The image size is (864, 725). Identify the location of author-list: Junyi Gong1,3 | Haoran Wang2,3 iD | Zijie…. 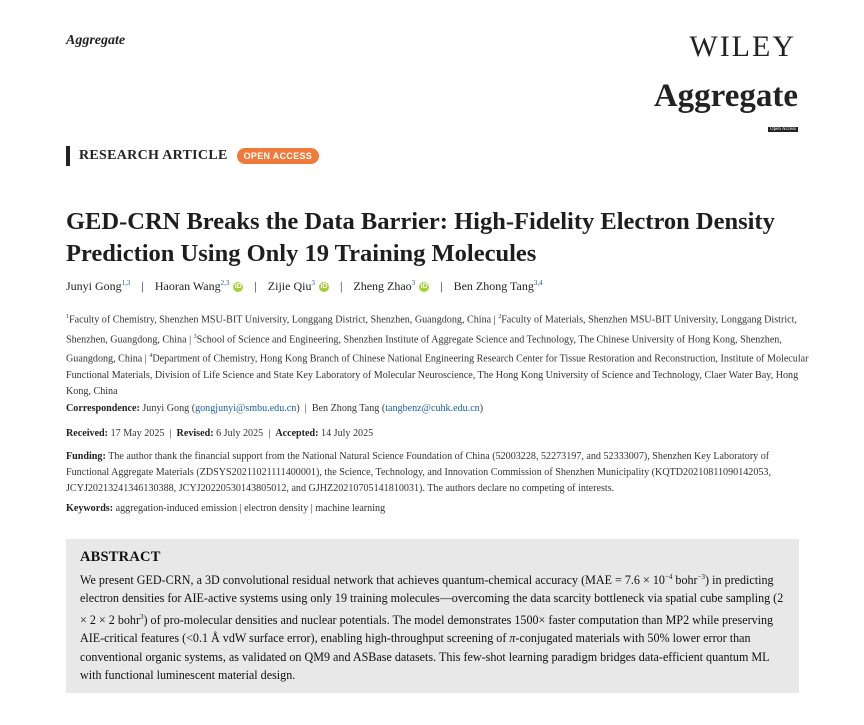
(304, 286).